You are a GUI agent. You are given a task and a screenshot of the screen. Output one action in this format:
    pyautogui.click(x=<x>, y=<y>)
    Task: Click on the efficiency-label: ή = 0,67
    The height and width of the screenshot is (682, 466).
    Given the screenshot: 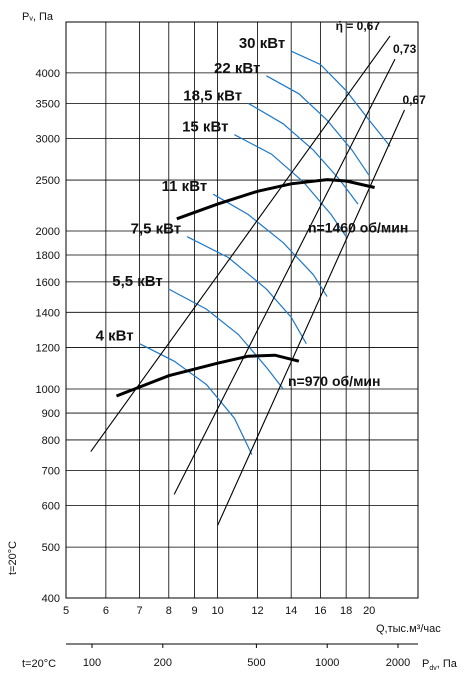 What is the action you would take?
    pyautogui.click(x=358, y=26)
    